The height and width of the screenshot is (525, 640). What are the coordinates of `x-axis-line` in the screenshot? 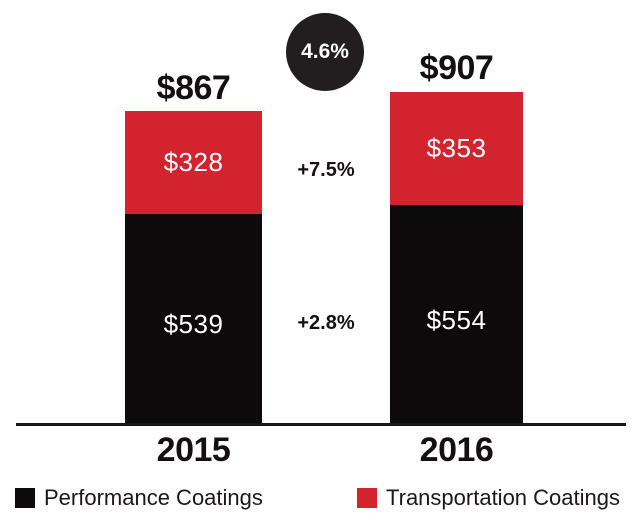 It's located at (321, 424).